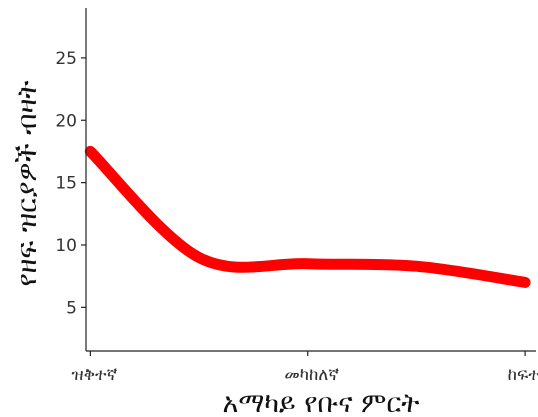 This screenshot has height=417, width=538. I want to click on y-tick-label: 25, so click(66, 59).